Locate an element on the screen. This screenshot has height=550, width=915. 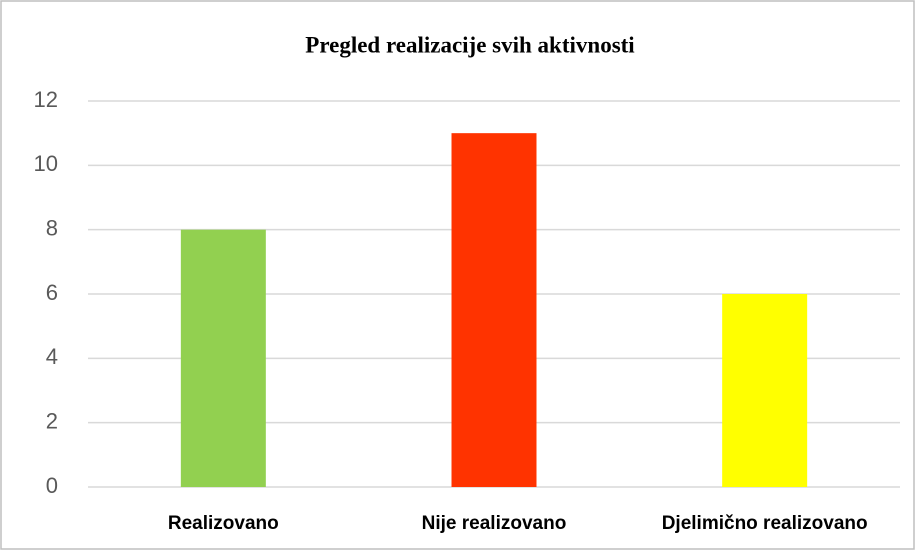
y-tick-label: 2 is located at coordinates (52, 420).